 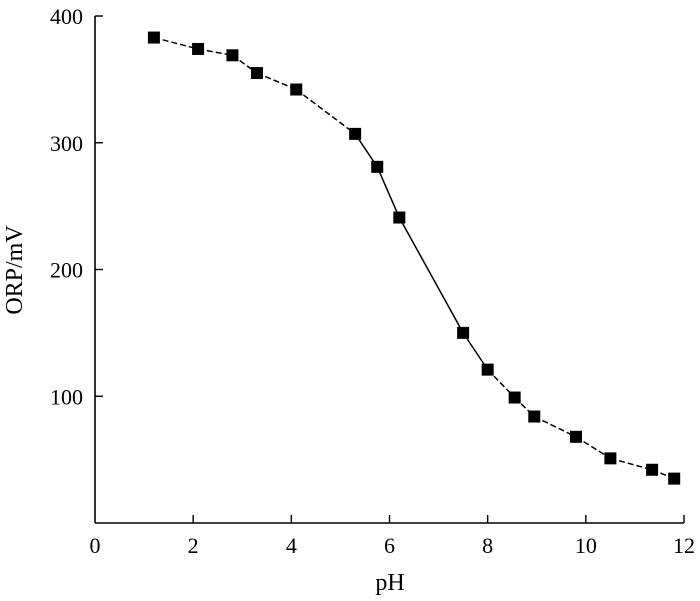 What do you see at coordinates (15, 270) in the screenshot?
I see `y-axis-label: ORP/mV` at bounding box center [15, 270].